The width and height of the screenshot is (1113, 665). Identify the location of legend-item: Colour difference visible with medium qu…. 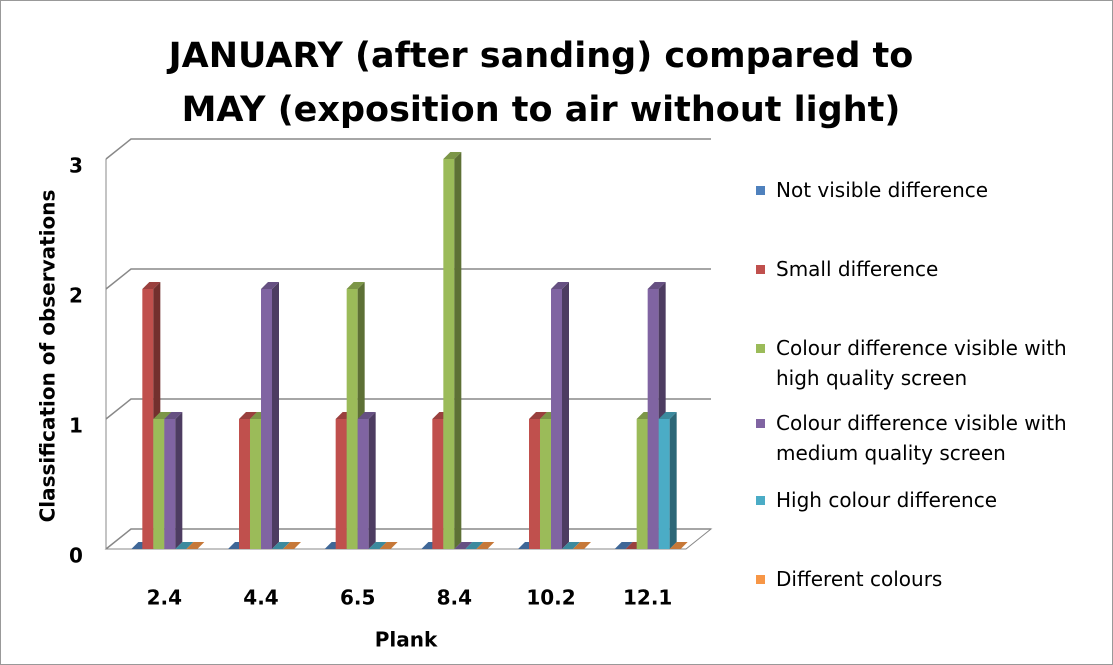
(934, 438).